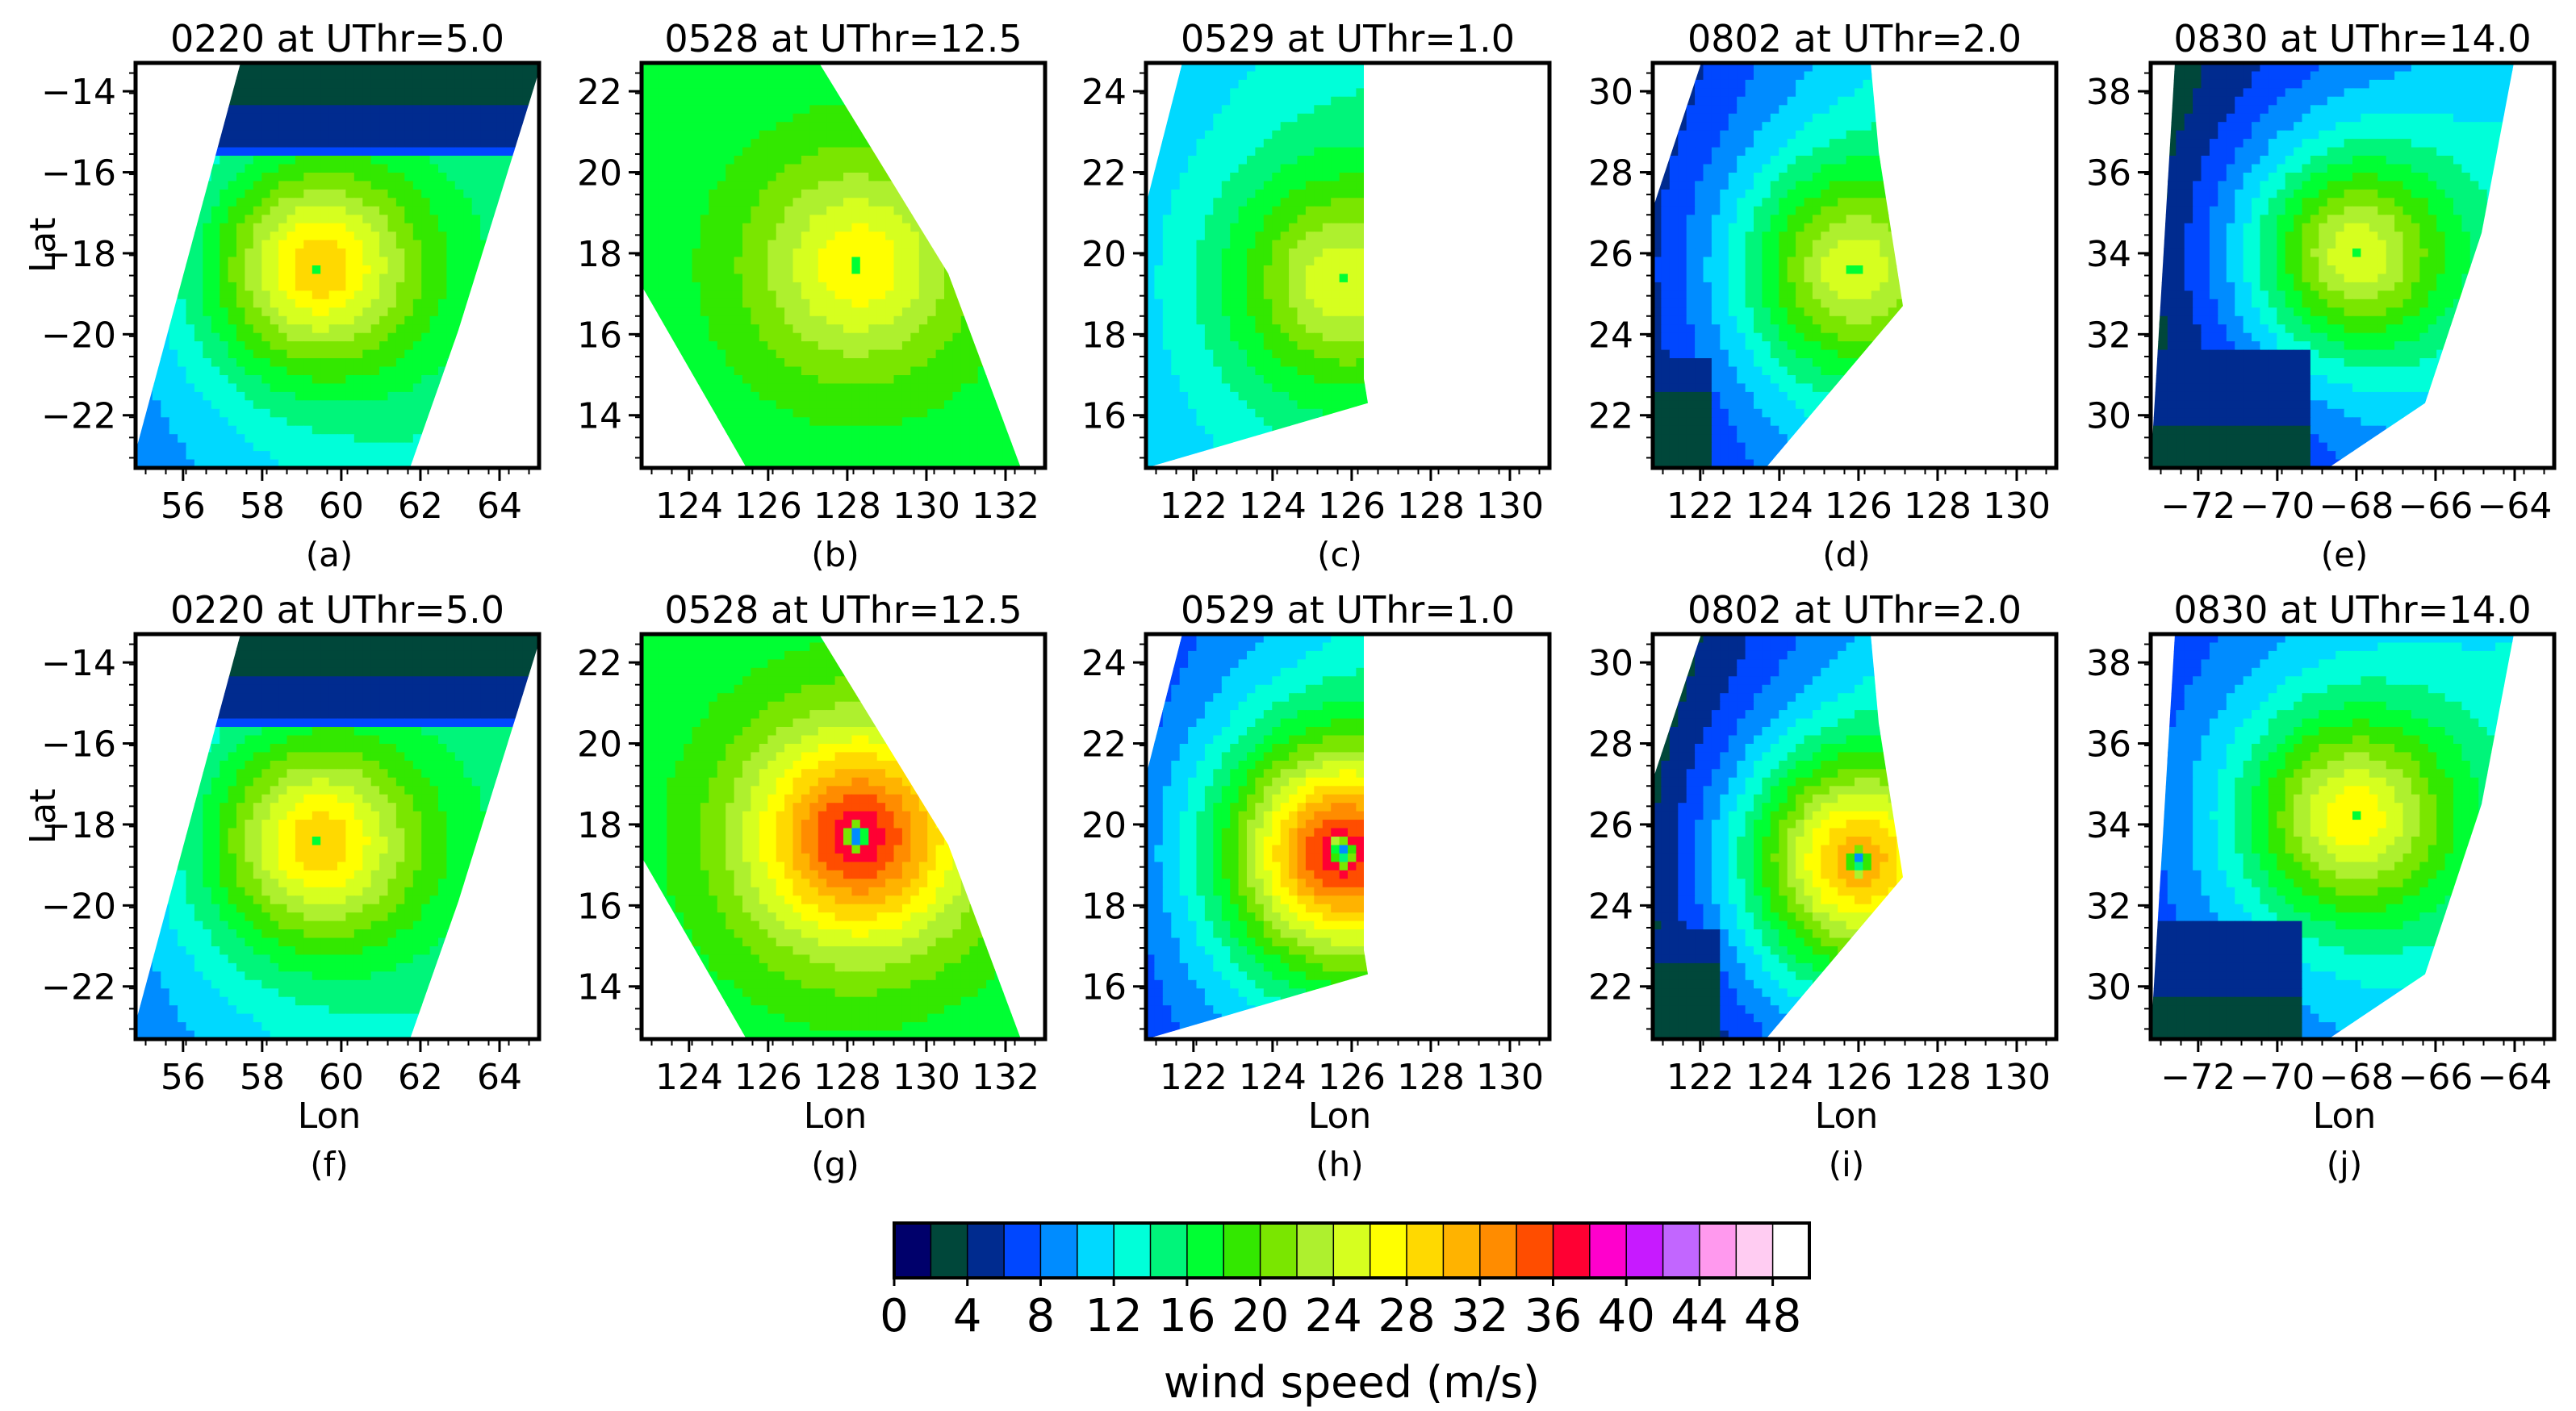  Describe the element at coordinates (2108, 663) in the screenshot. I see `y-tick-label: 38` at that location.